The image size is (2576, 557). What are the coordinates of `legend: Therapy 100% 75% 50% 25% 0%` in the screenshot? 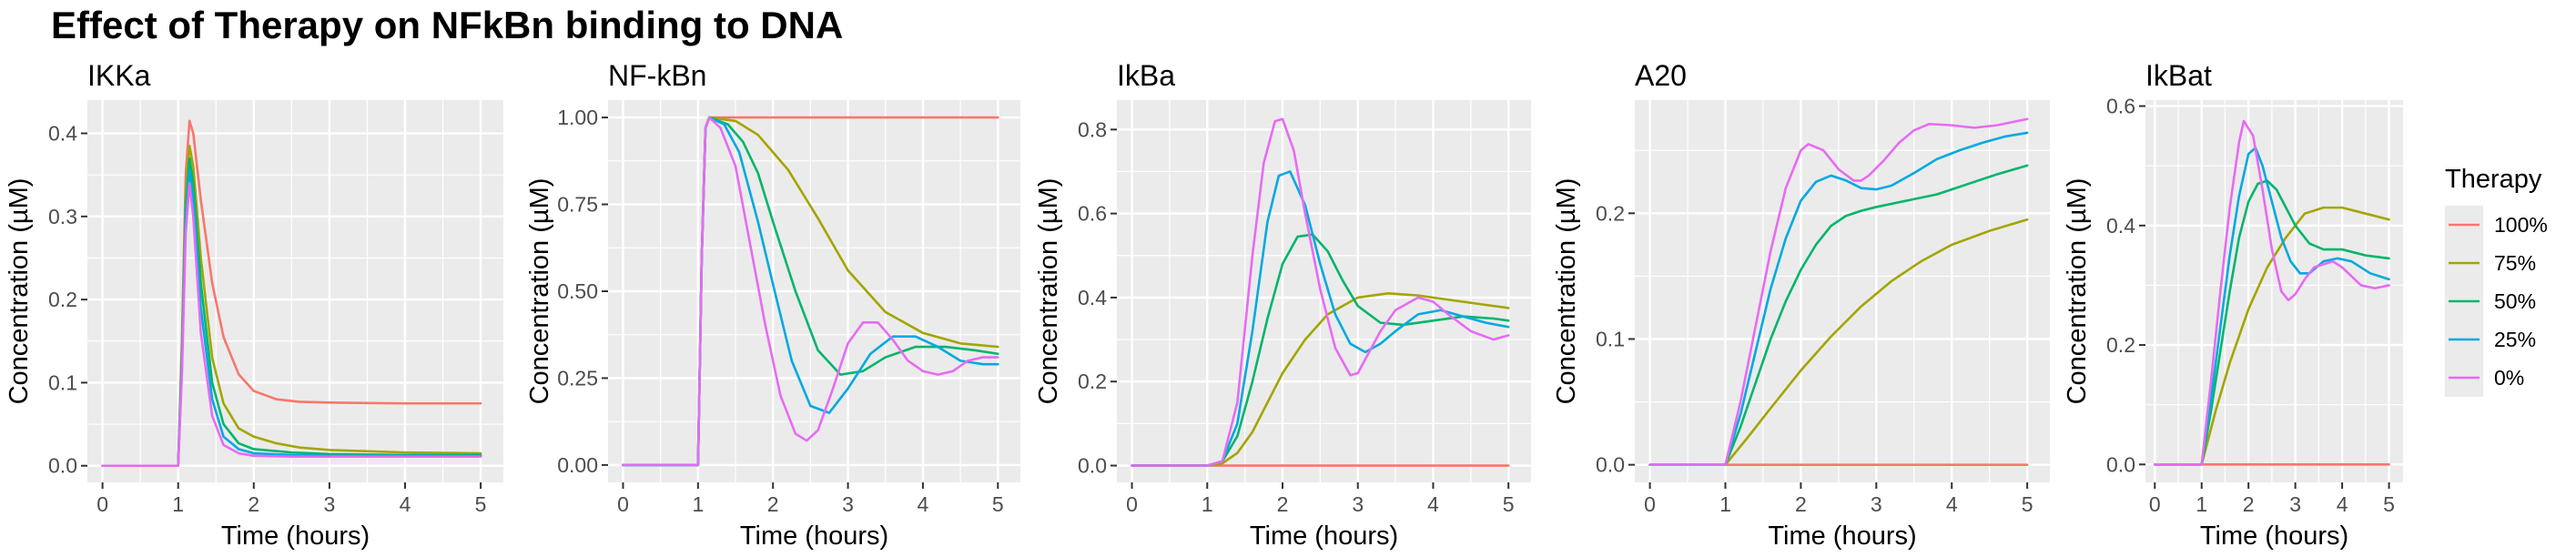 It's located at (2496, 281).